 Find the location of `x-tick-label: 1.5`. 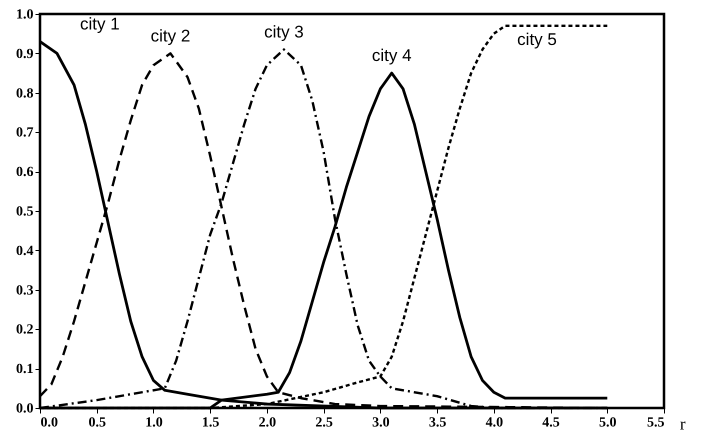

x-tick-label: 1.5 is located at coordinates (211, 423).